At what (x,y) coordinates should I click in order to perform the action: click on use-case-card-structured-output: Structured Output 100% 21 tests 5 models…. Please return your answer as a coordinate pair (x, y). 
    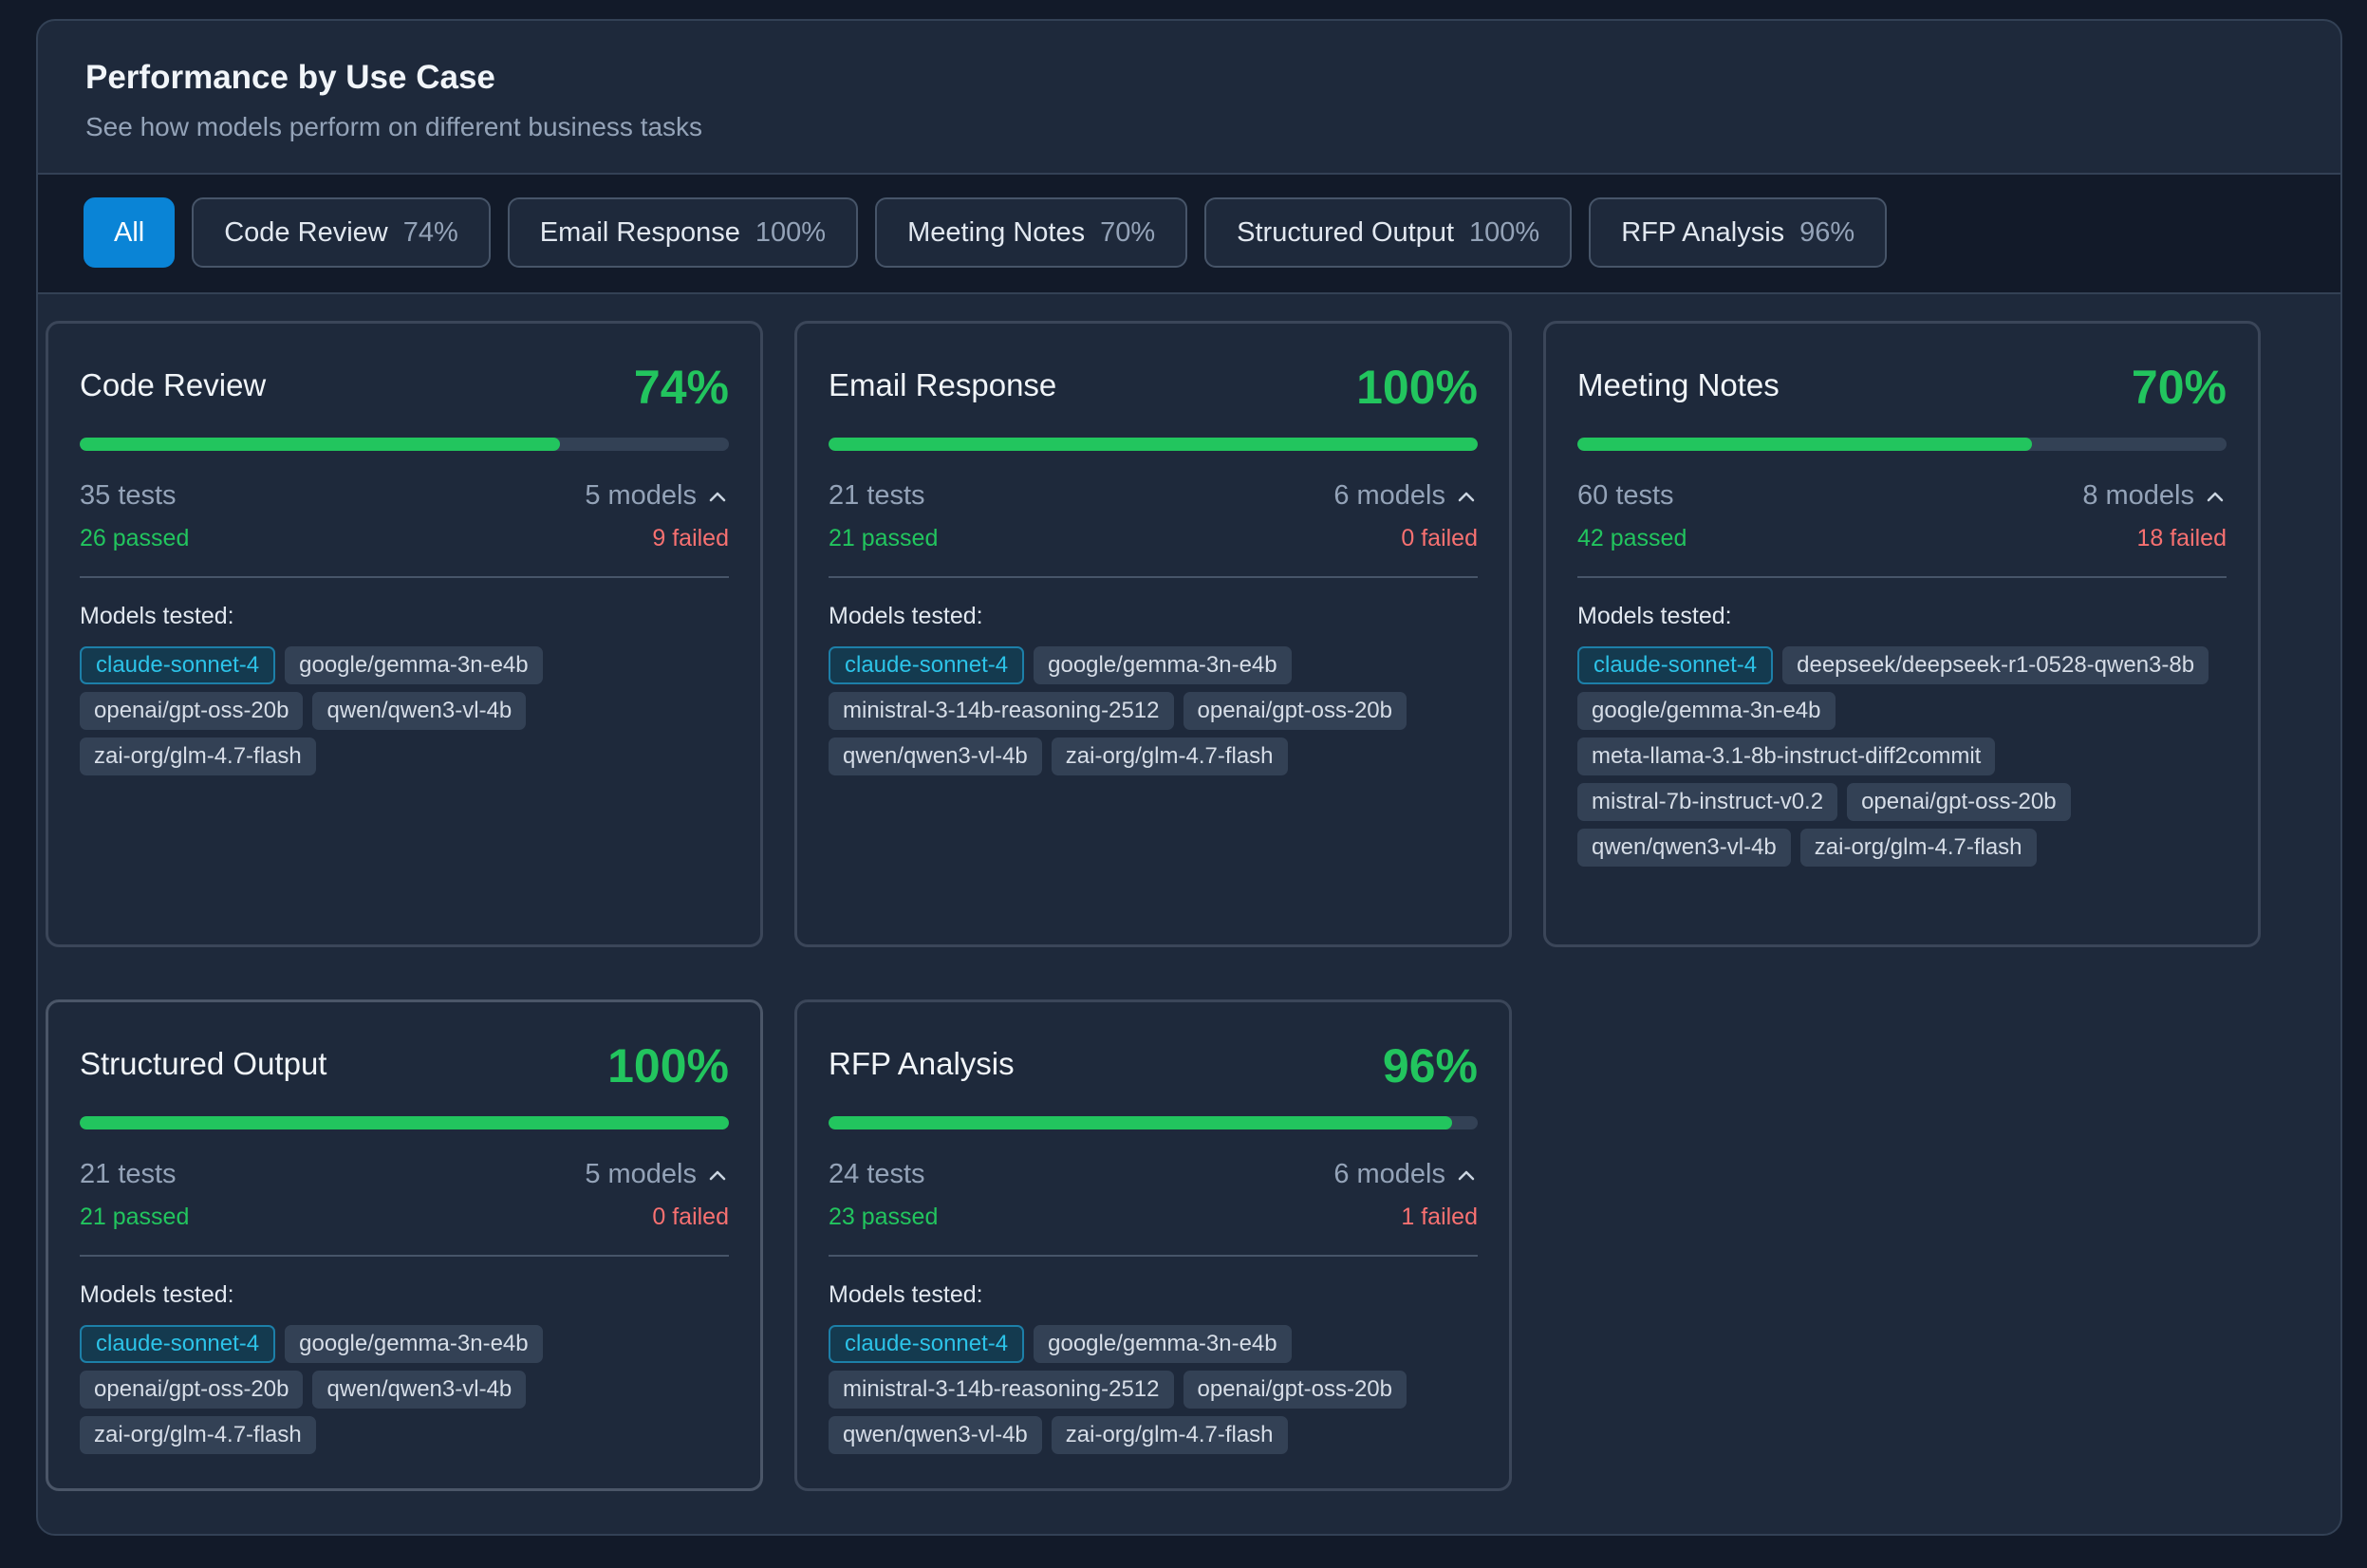
    Looking at the image, I should click on (404, 1245).